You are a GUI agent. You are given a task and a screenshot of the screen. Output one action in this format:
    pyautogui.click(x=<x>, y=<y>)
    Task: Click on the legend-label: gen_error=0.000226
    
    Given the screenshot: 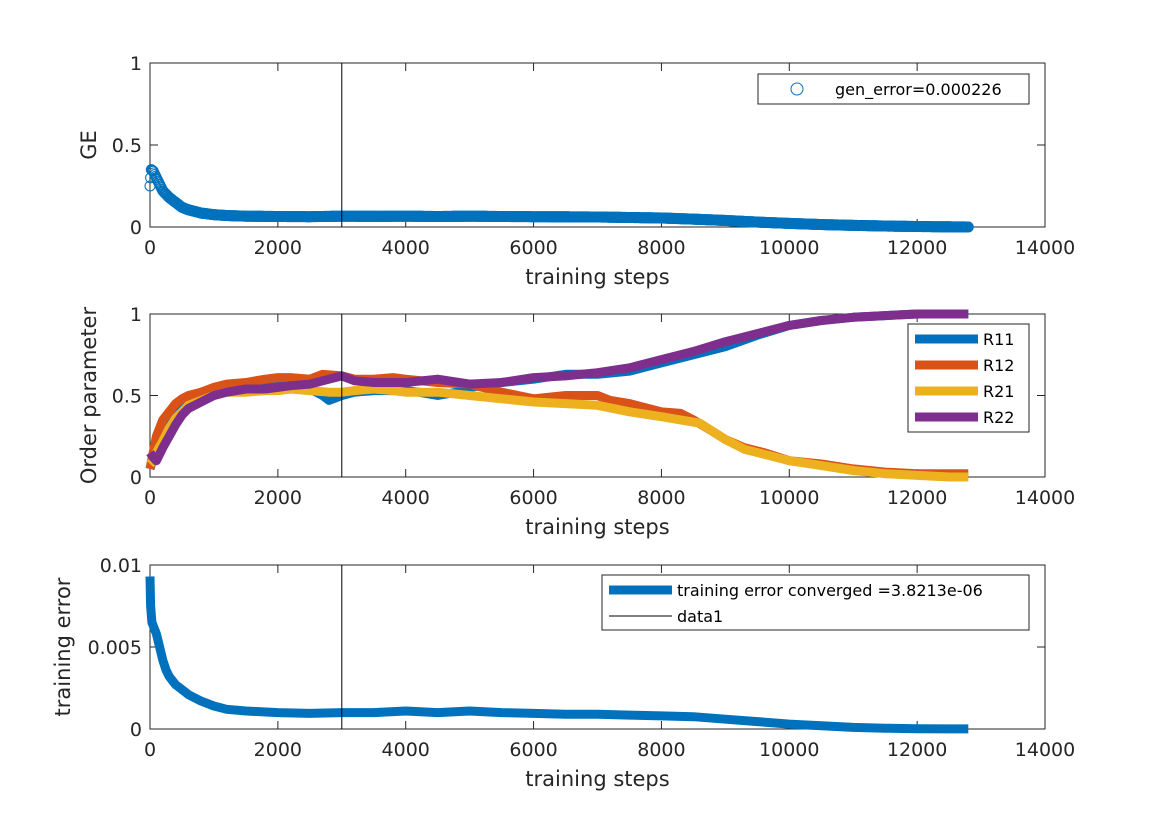 What is the action you would take?
    pyautogui.click(x=918, y=90)
    